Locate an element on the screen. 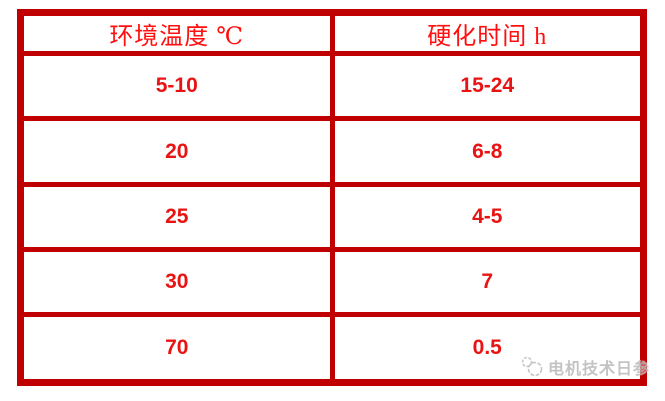 This screenshot has width=665, height=401. table-header-row: 环境温度 ℃ 硬化时间 h is located at coordinates (332, 33).